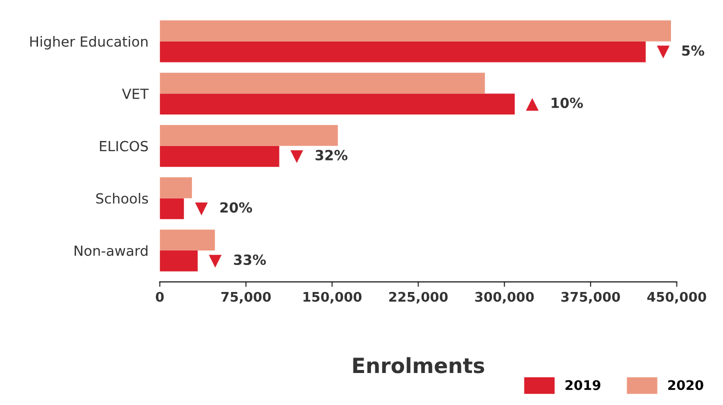 The height and width of the screenshot is (405, 723). What do you see at coordinates (135, 93) in the screenshot?
I see `y-tick-label: VET` at bounding box center [135, 93].